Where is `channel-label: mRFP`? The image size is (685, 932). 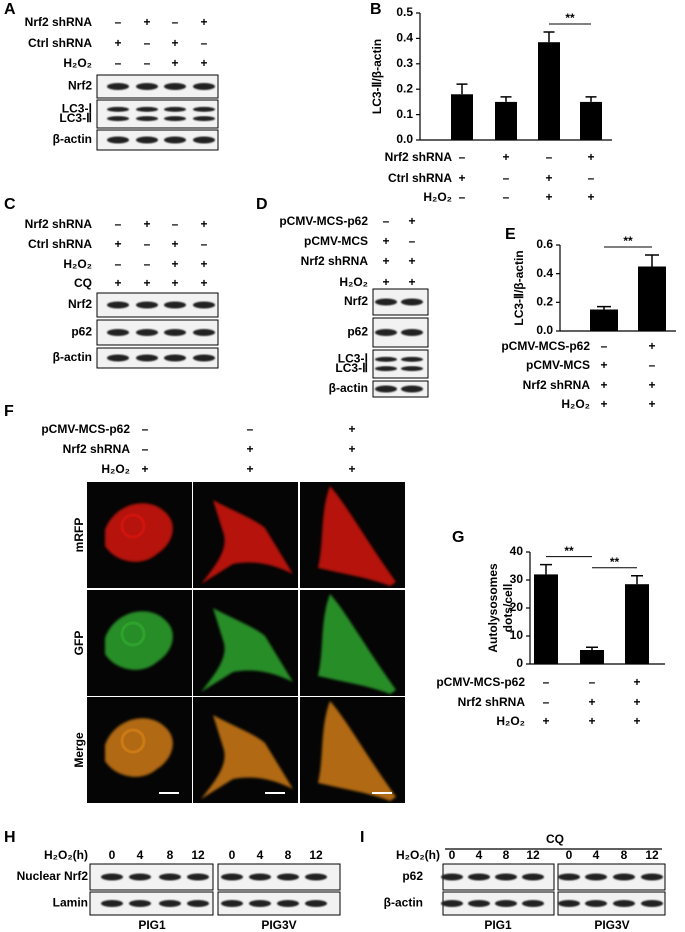
channel-label: mRFP is located at coordinates (79, 535).